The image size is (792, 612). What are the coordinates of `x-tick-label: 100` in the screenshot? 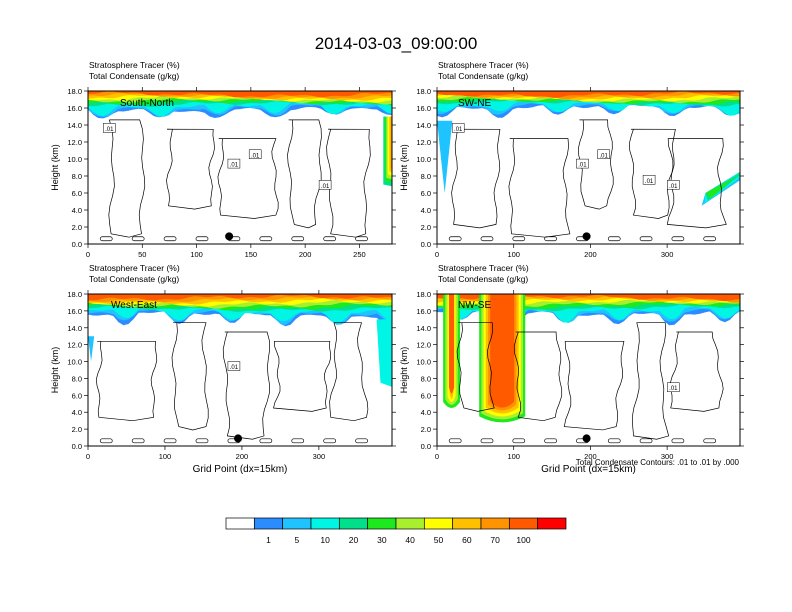 It's located at (513, 456).